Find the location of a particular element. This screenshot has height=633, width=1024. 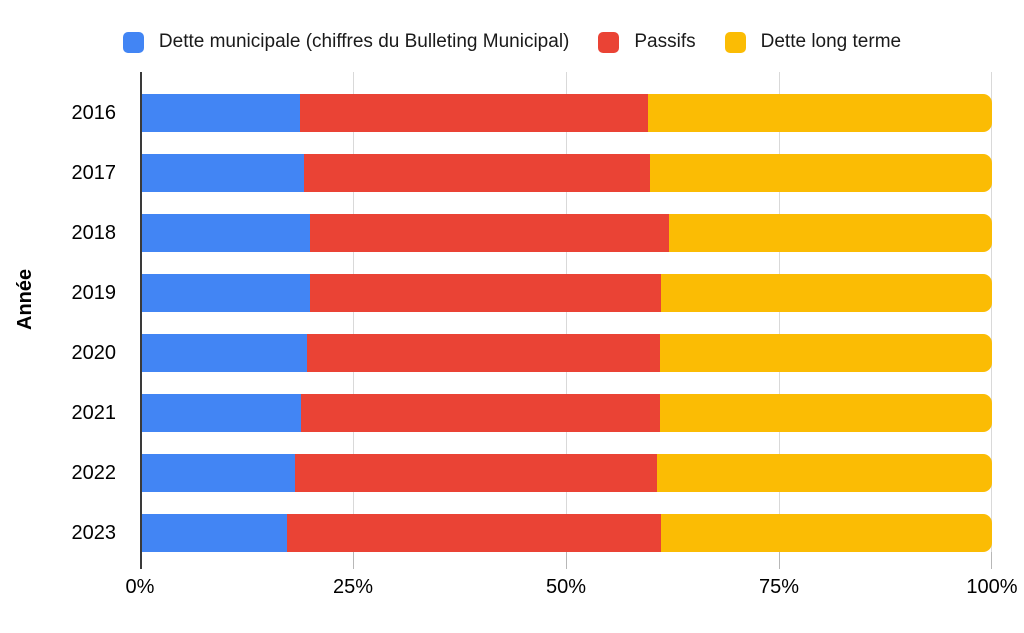

y-category-label: 2022 is located at coordinates (94, 473).